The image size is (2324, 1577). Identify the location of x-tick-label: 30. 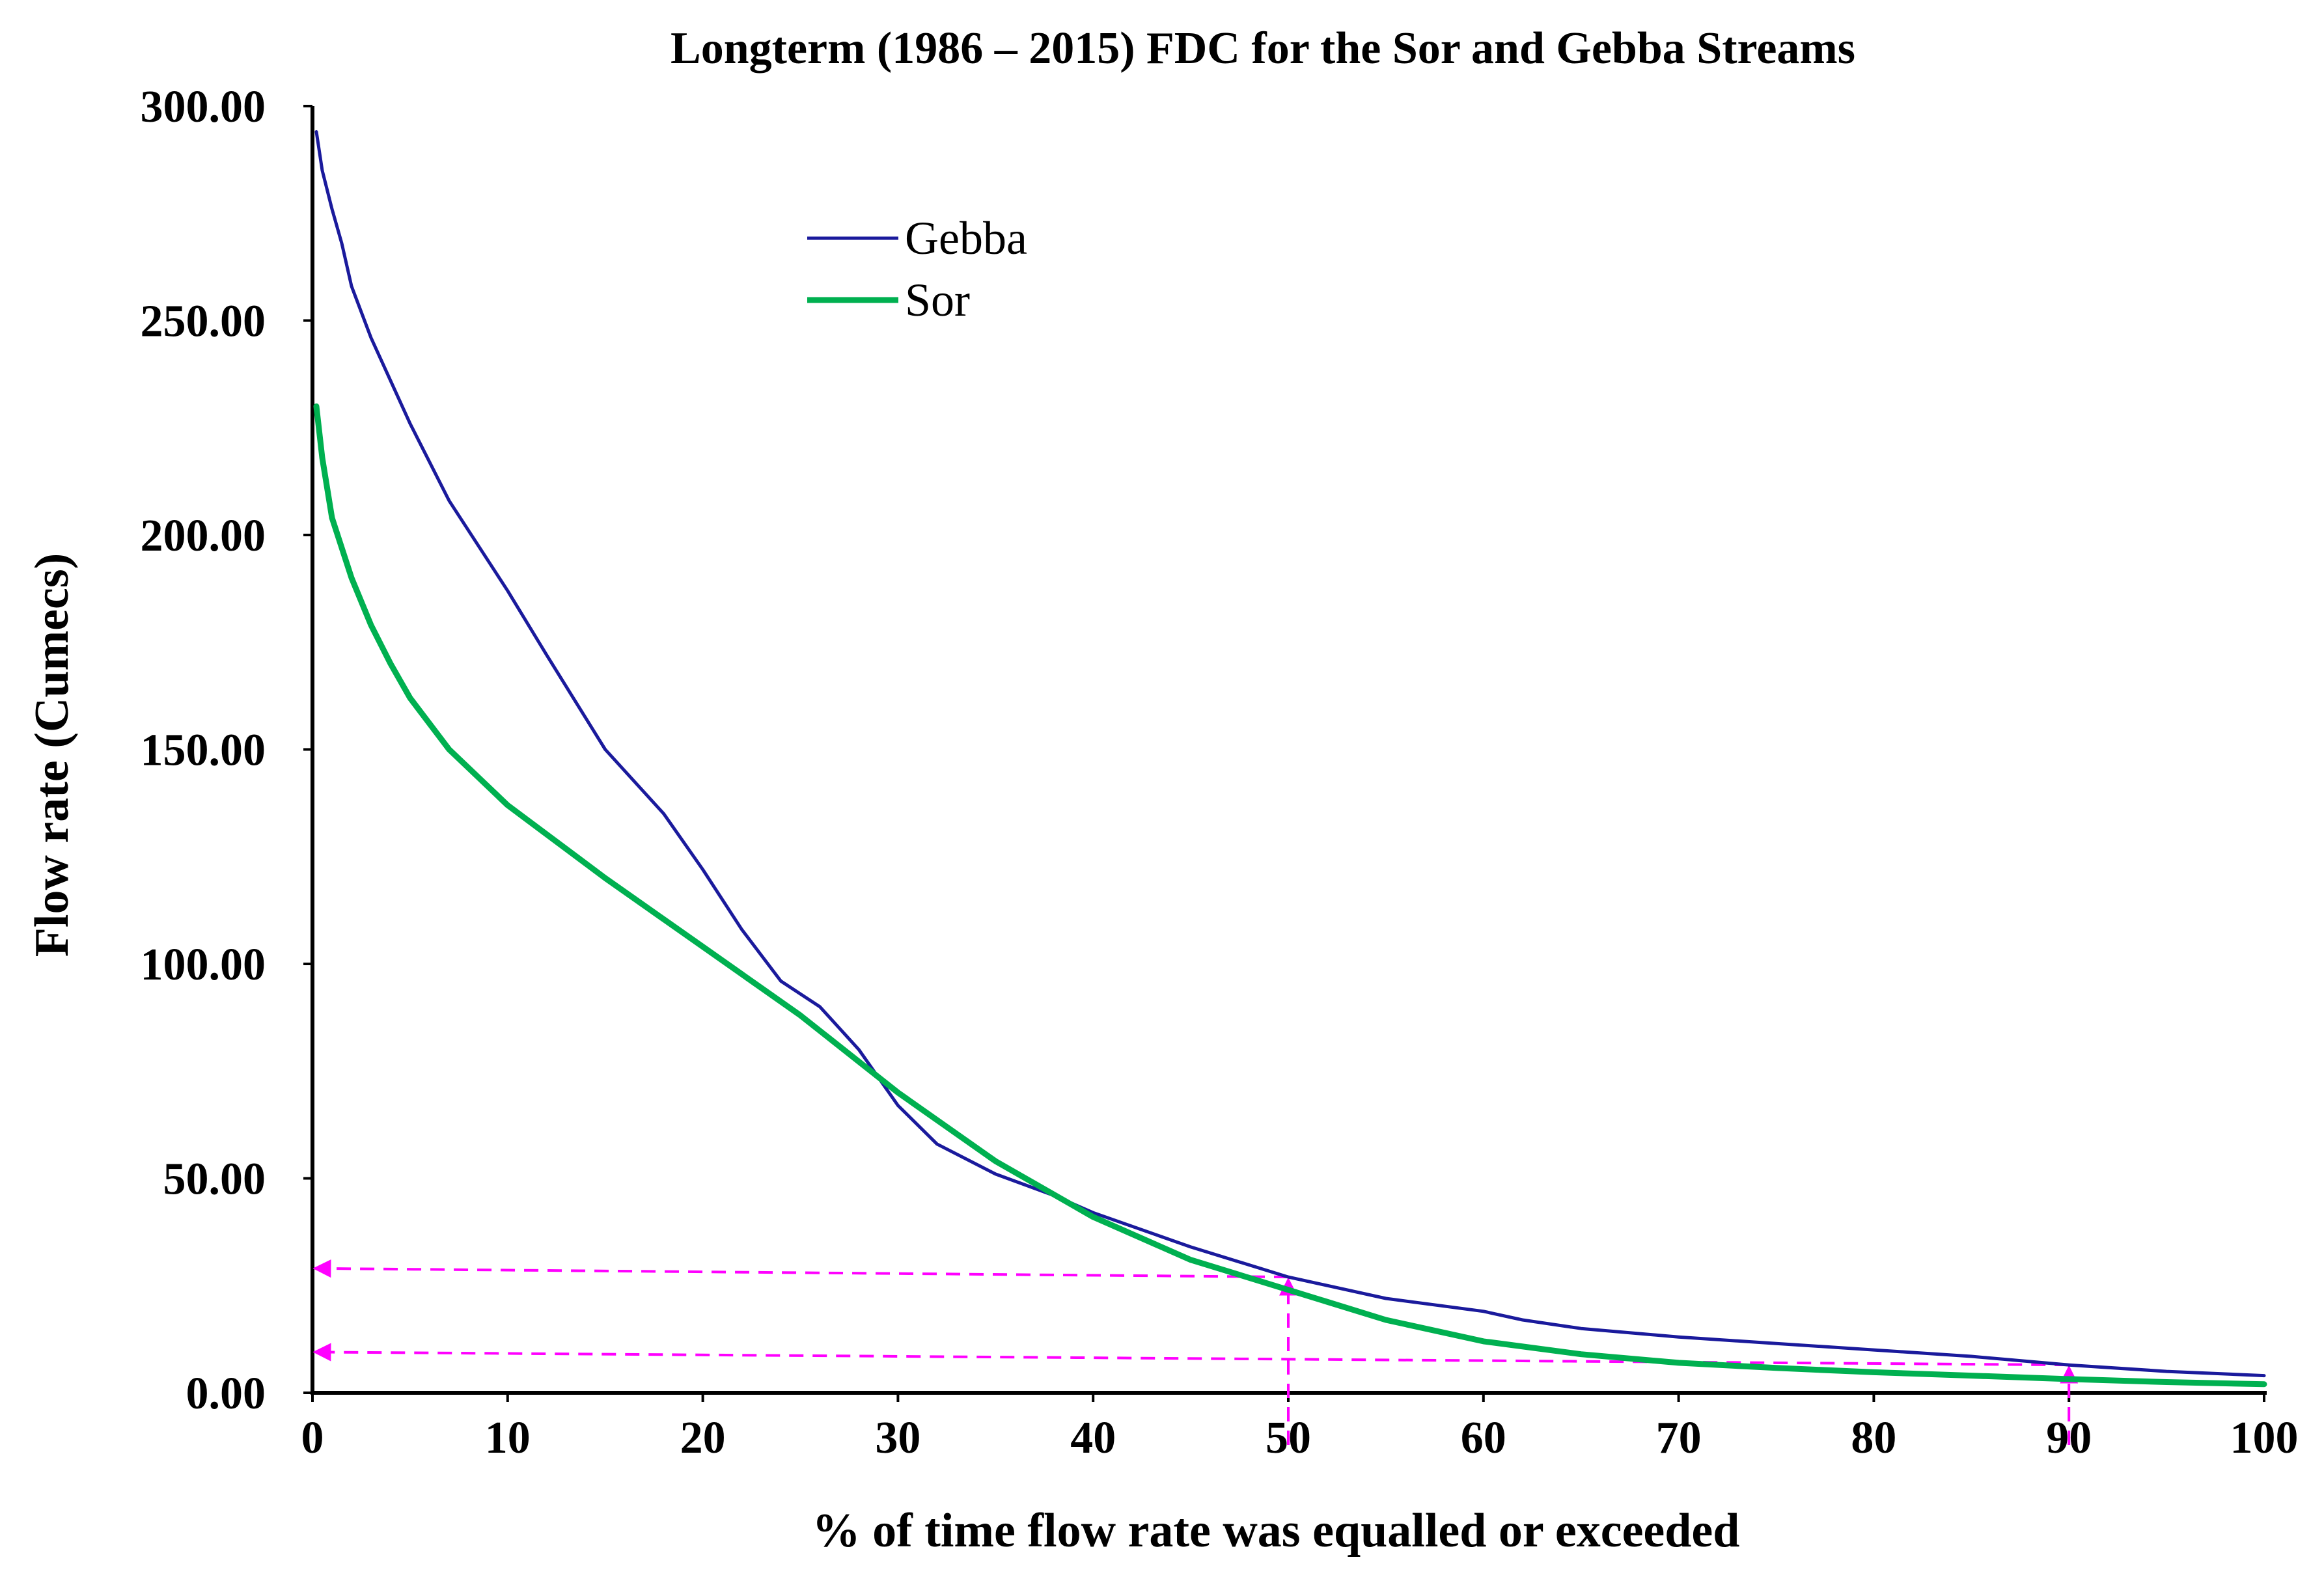
(897, 1438).